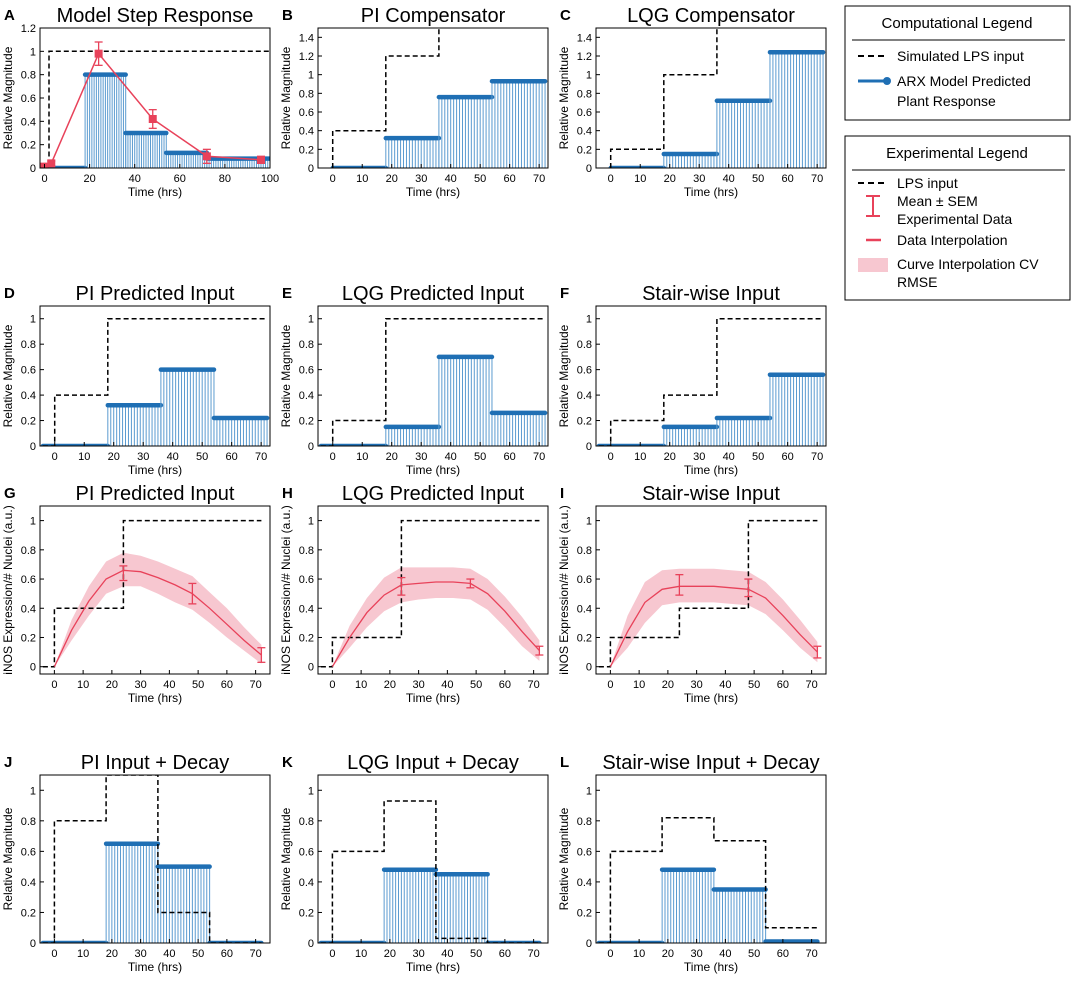 Image resolution: width=1074 pixels, height=990 pixels. What do you see at coordinates (9, 15) in the screenshot?
I see `panel-letter: A` at bounding box center [9, 15].